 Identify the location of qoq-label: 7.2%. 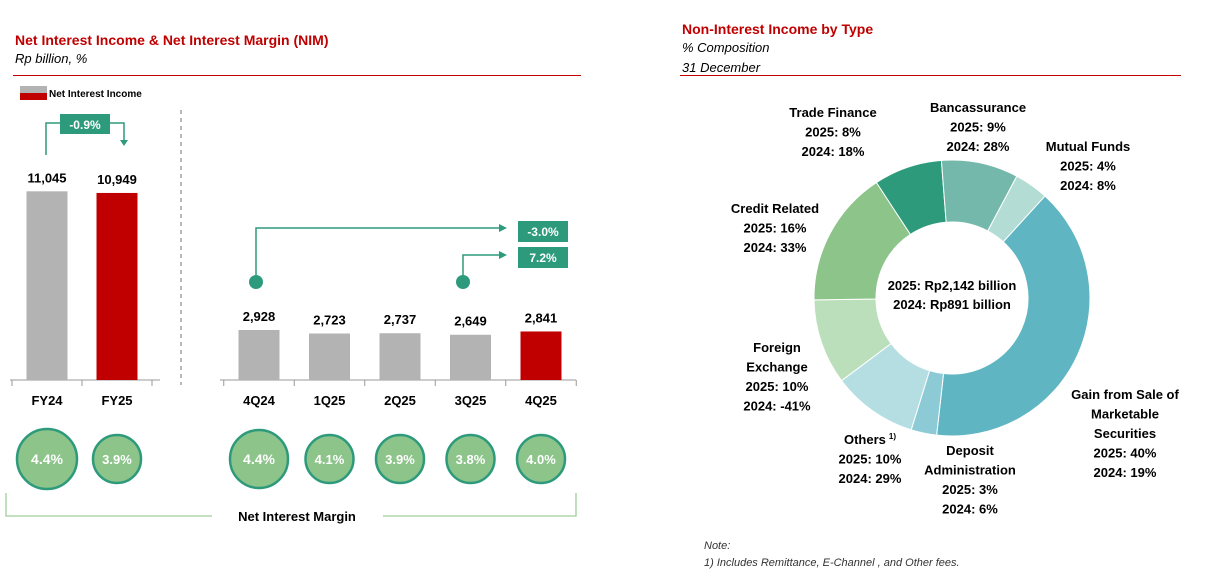
(543, 258).